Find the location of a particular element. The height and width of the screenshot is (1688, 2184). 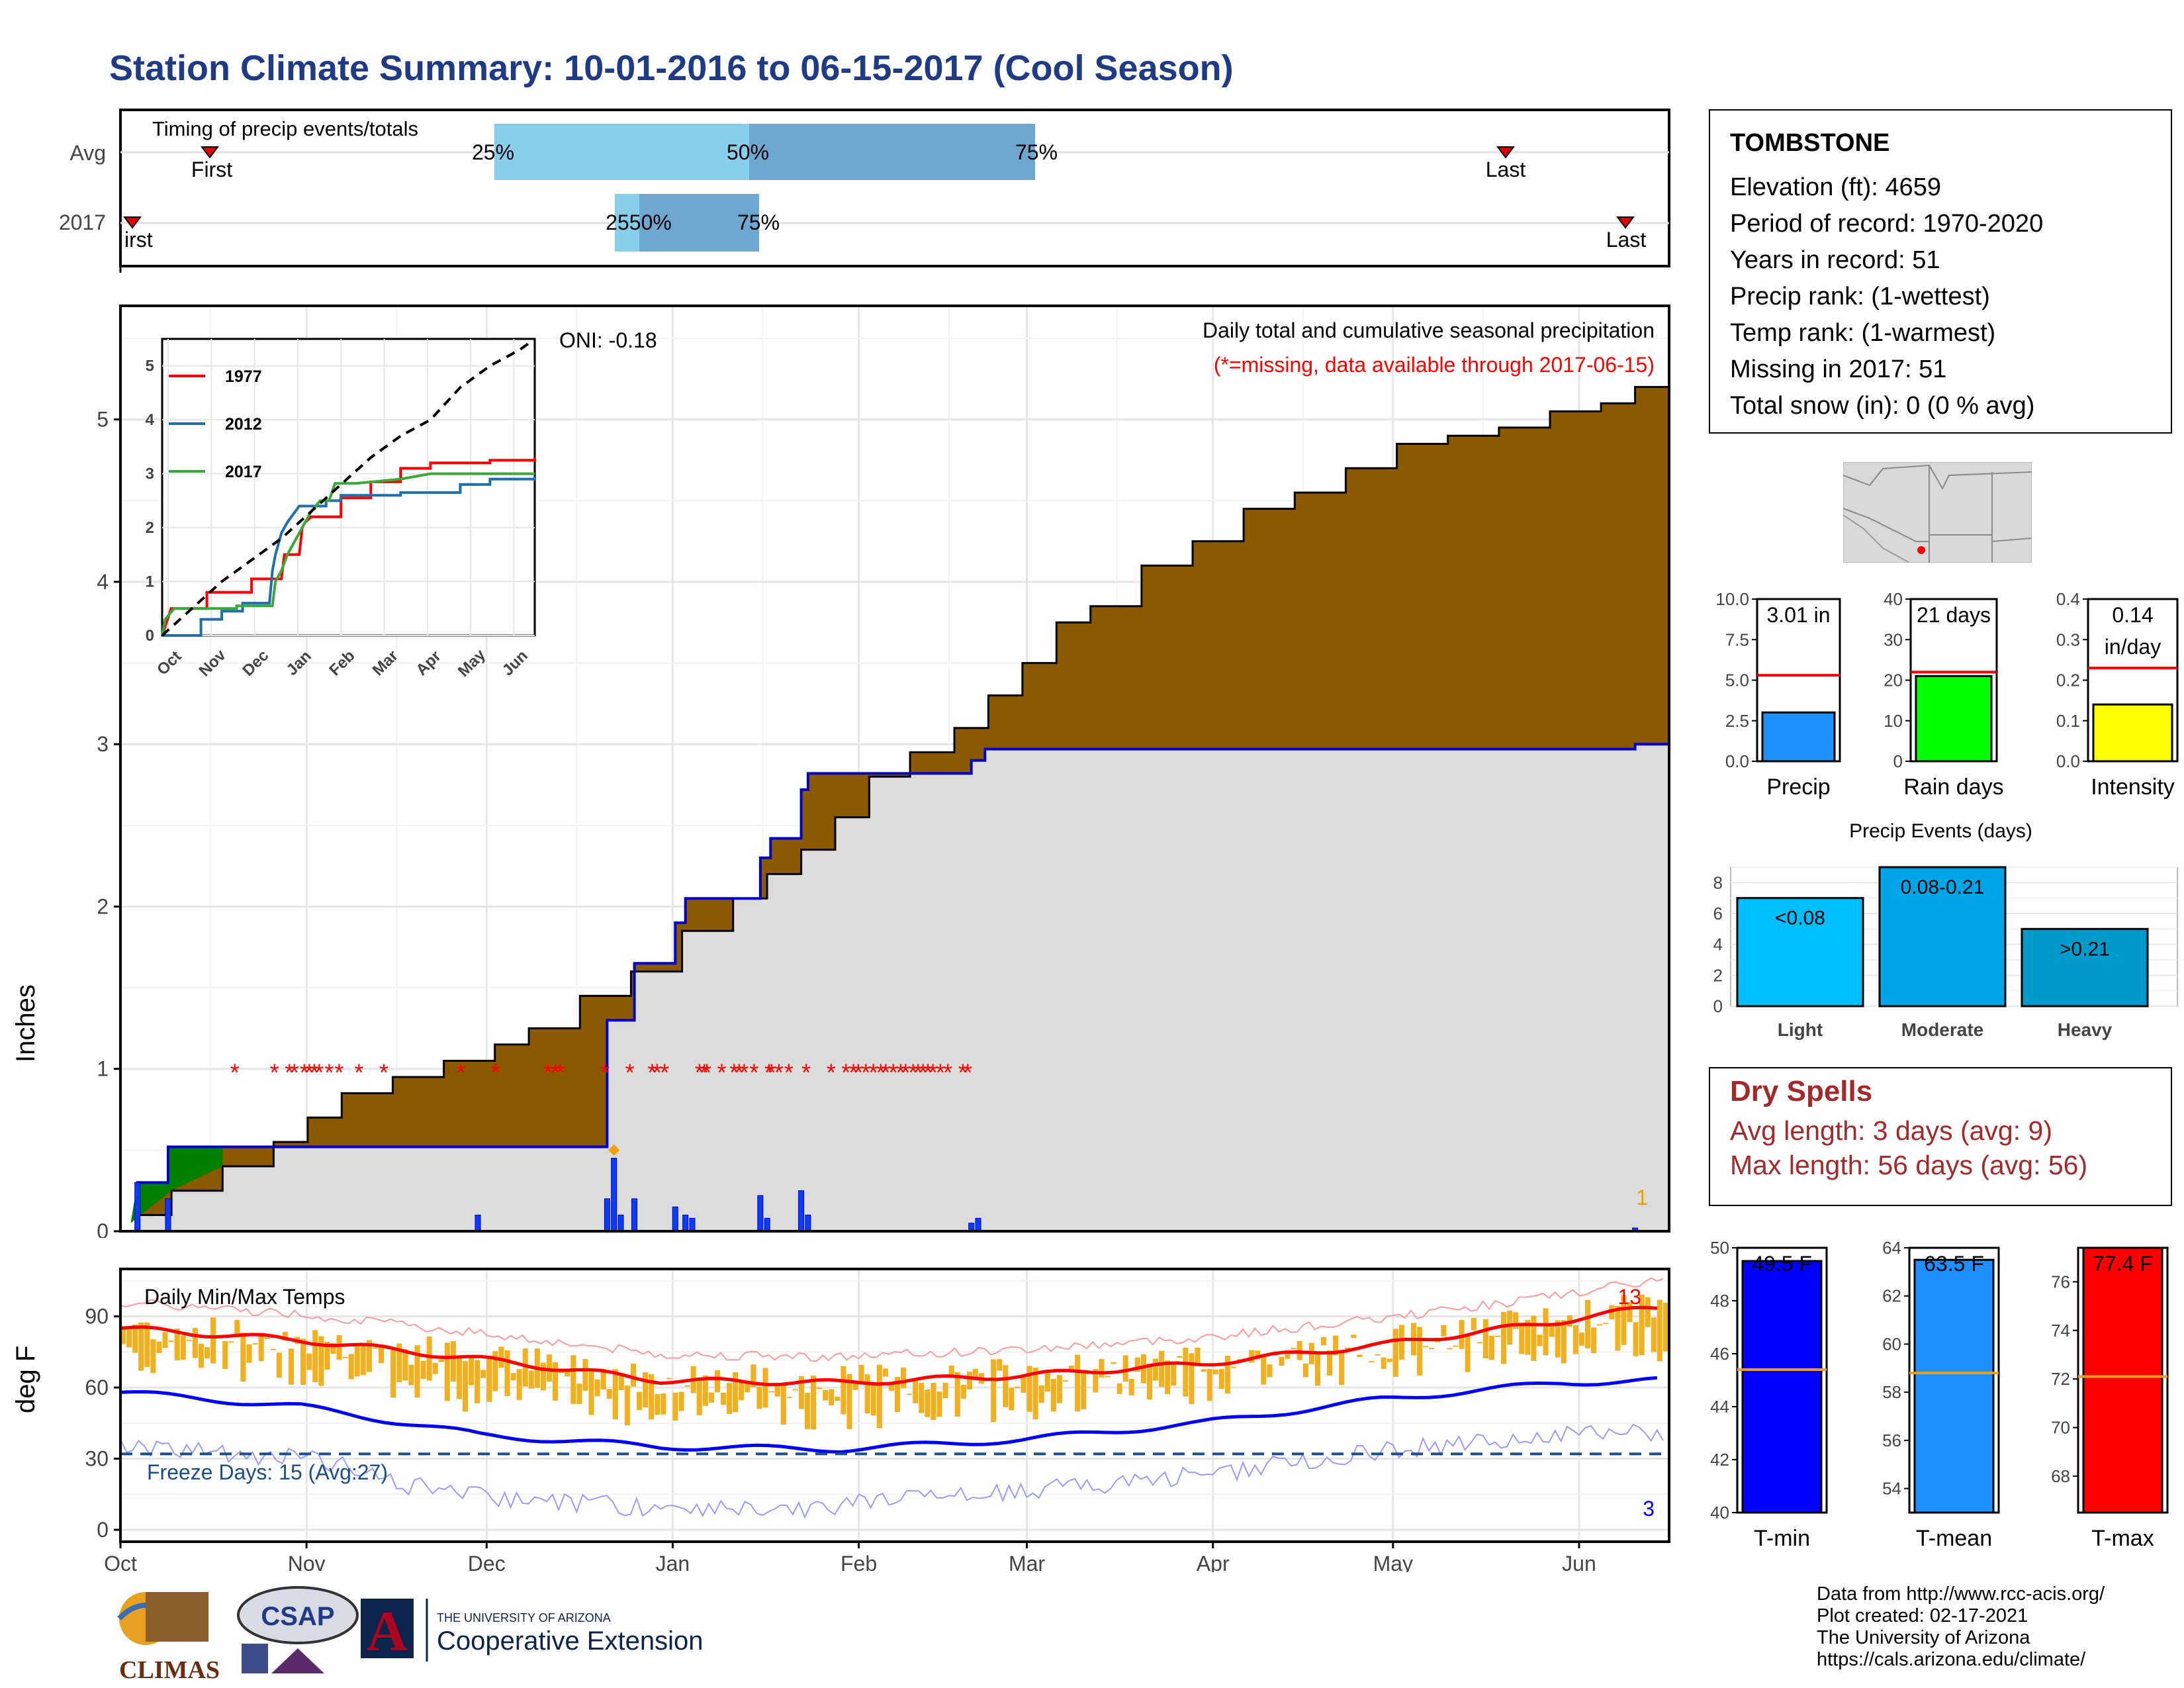

temp-corner-lo: 3 is located at coordinates (1649, 1509).